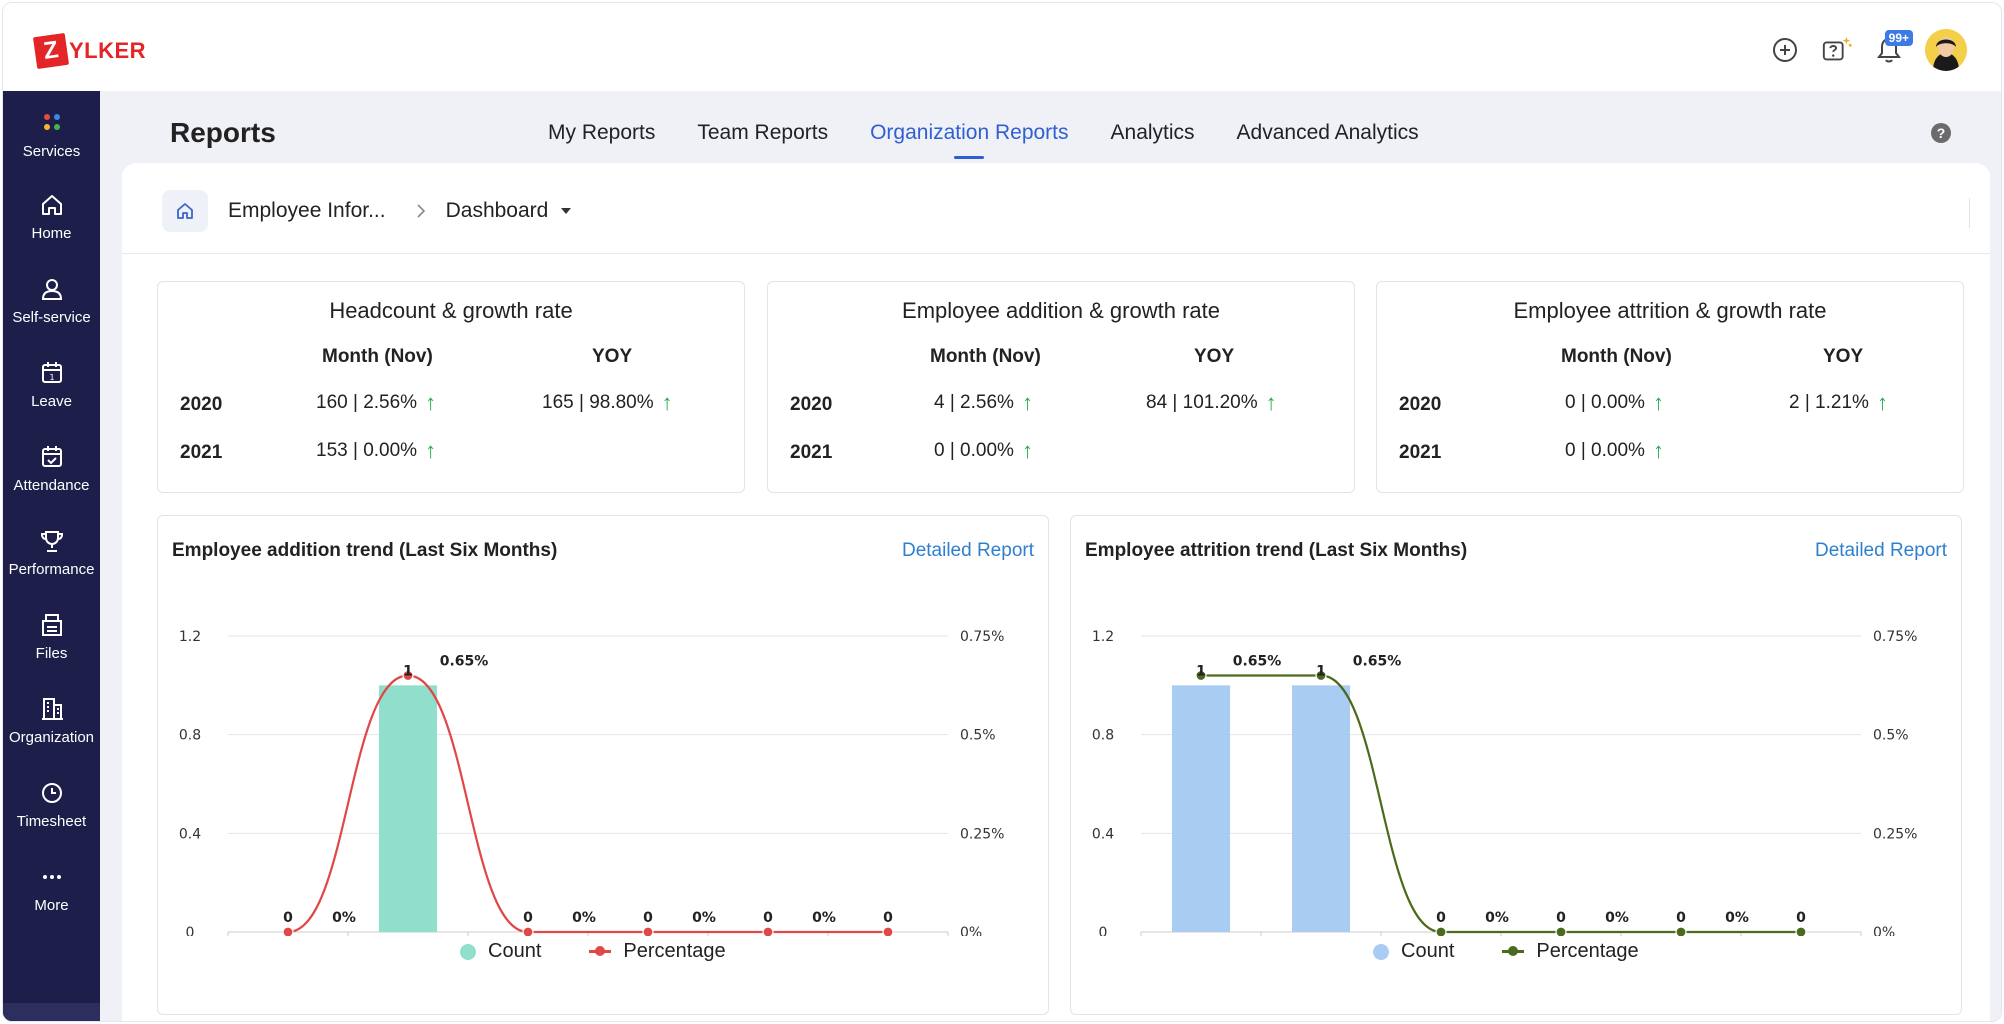 The image size is (2004, 1024). What do you see at coordinates (811, 404) in the screenshot?
I see `row-year: 2020` at bounding box center [811, 404].